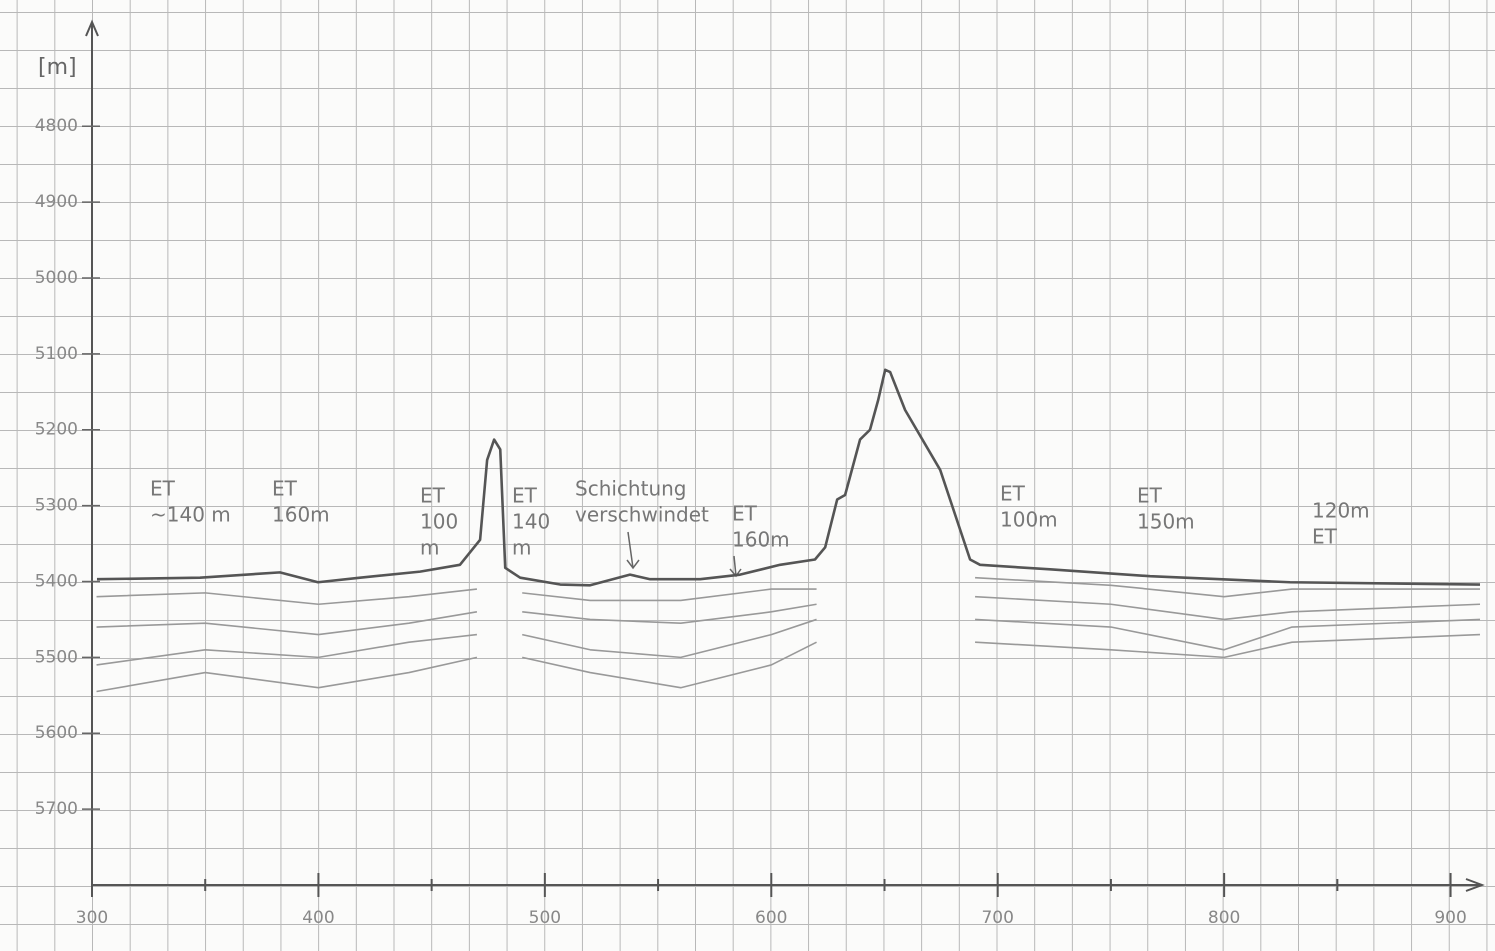  Describe the element at coordinates (1475, 885) in the screenshot. I see `x-axis-arrow` at that location.